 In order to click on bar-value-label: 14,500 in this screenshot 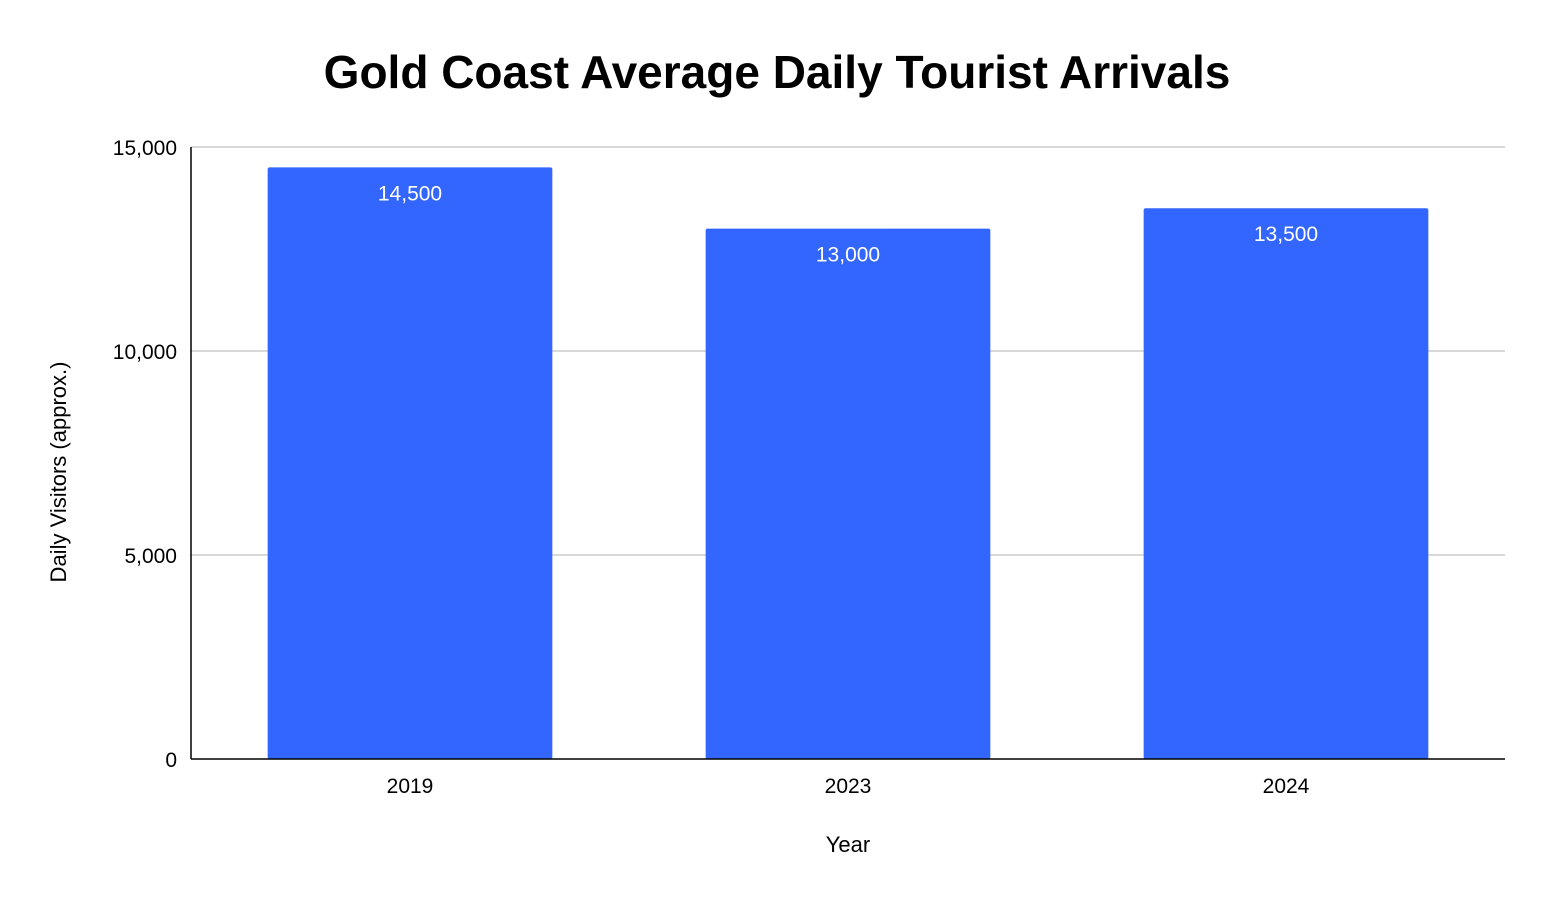, I will do `click(410, 193)`.